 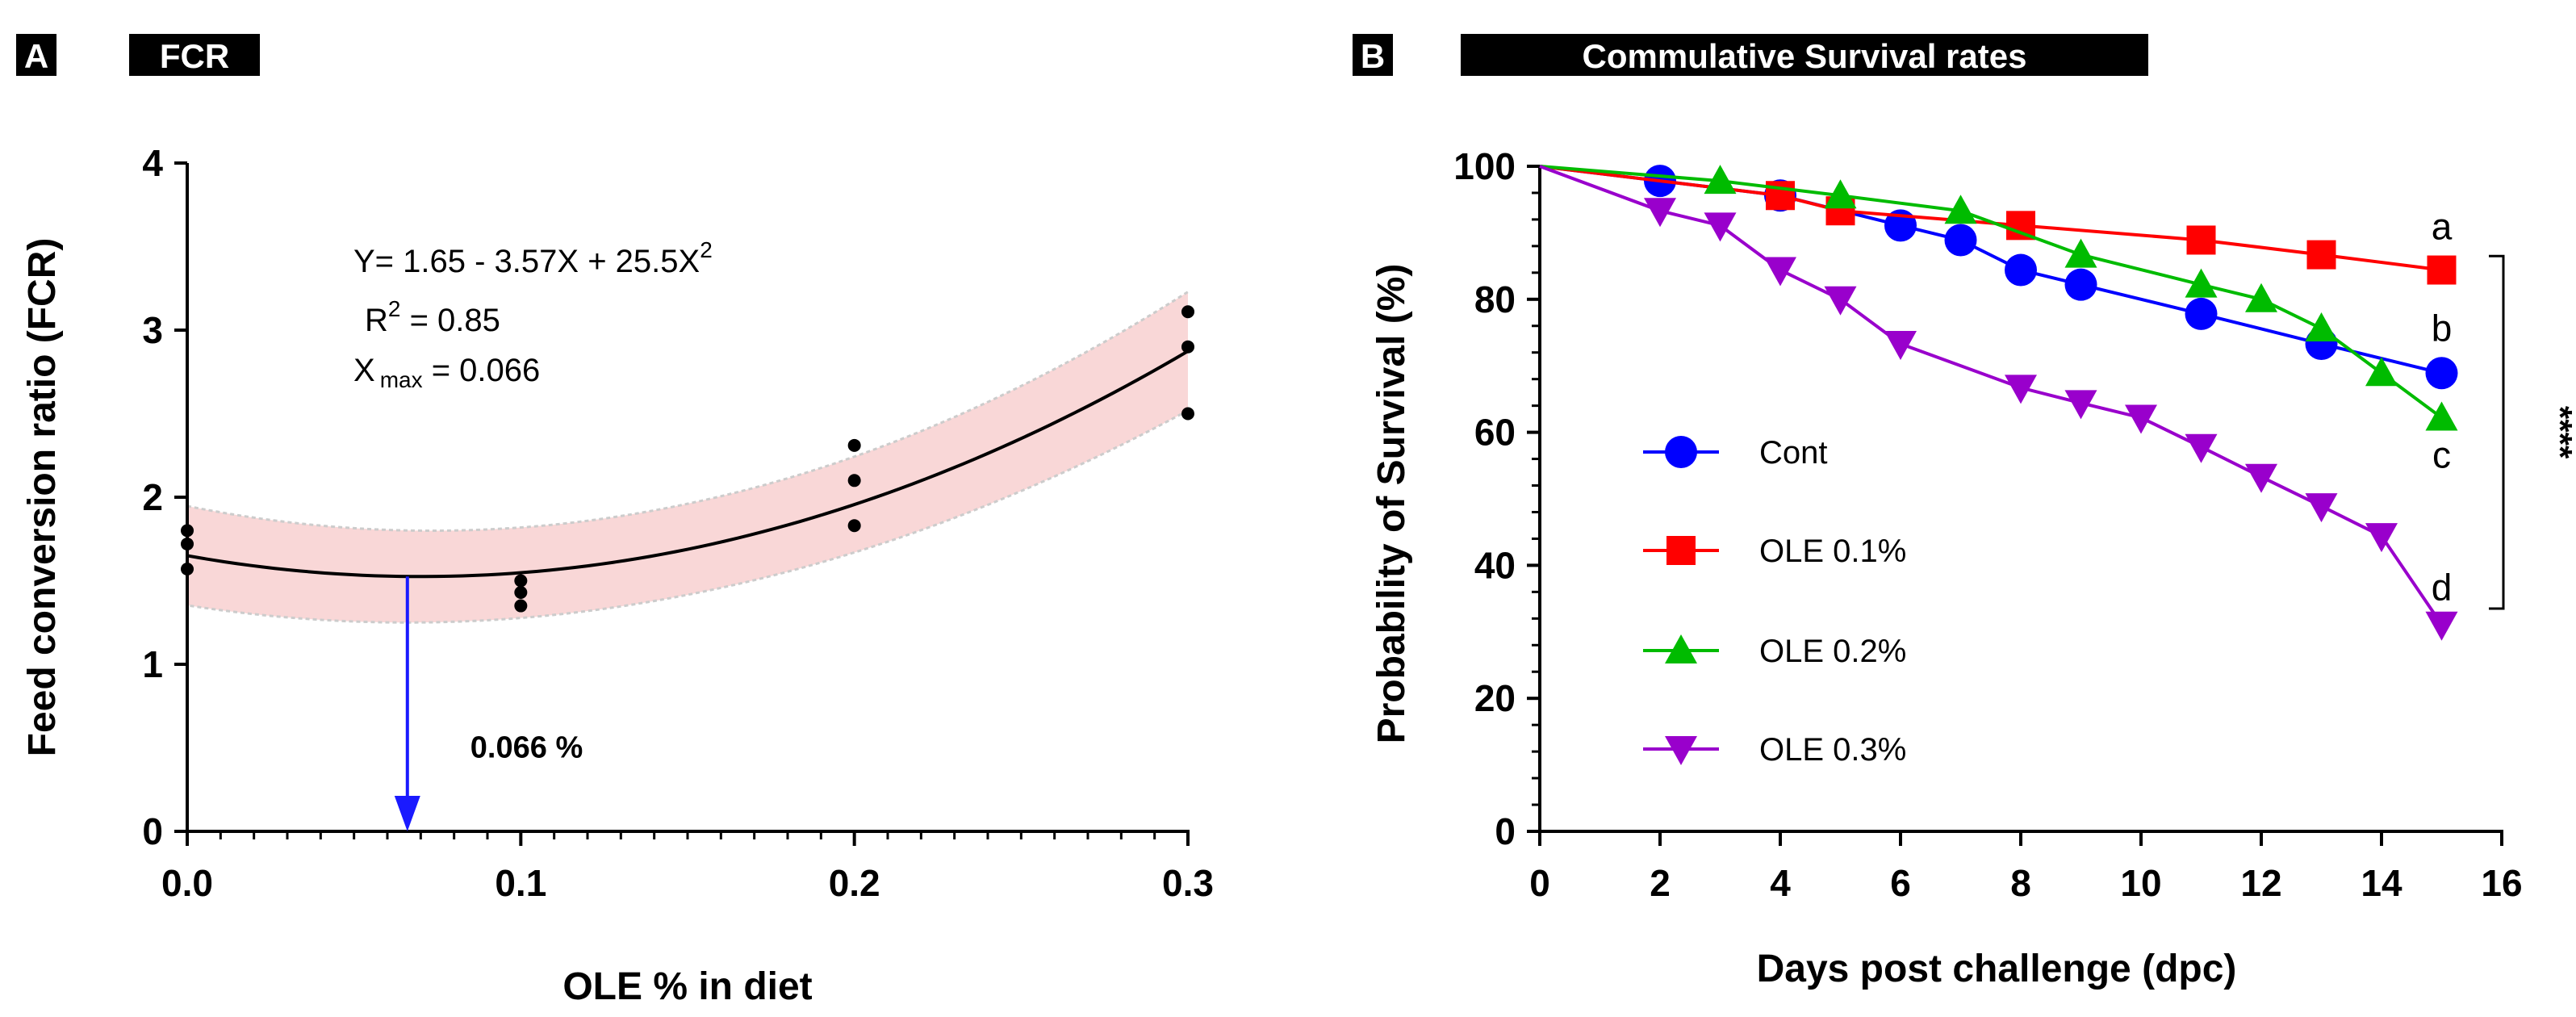 What do you see at coordinates (2558, 432) in the screenshot?
I see `significance-stars: ****` at bounding box center [2558, 432].